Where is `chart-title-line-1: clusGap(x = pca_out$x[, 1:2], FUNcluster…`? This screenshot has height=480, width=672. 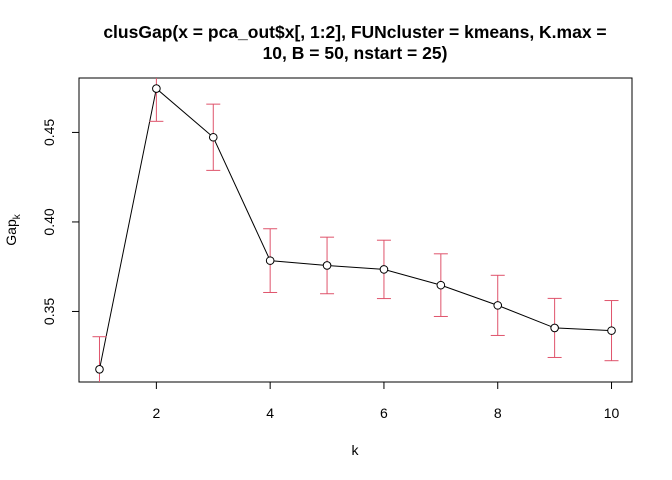 chart-title-line-1: clusGap(x = pca_out$x[, 1:2], FUNcluster… is located at coordinates (354, 32).